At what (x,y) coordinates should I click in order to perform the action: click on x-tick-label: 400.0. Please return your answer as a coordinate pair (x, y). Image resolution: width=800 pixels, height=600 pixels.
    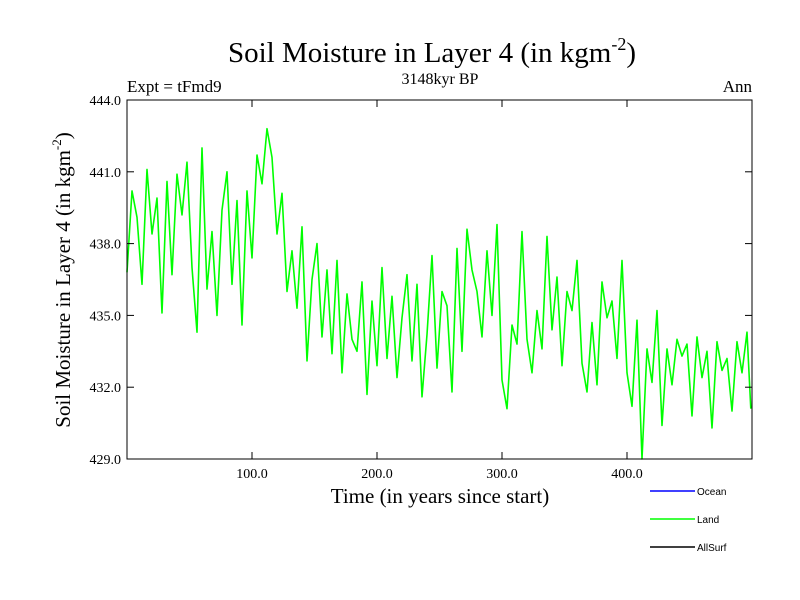
    Looking at the image, I should click on (627, 474).